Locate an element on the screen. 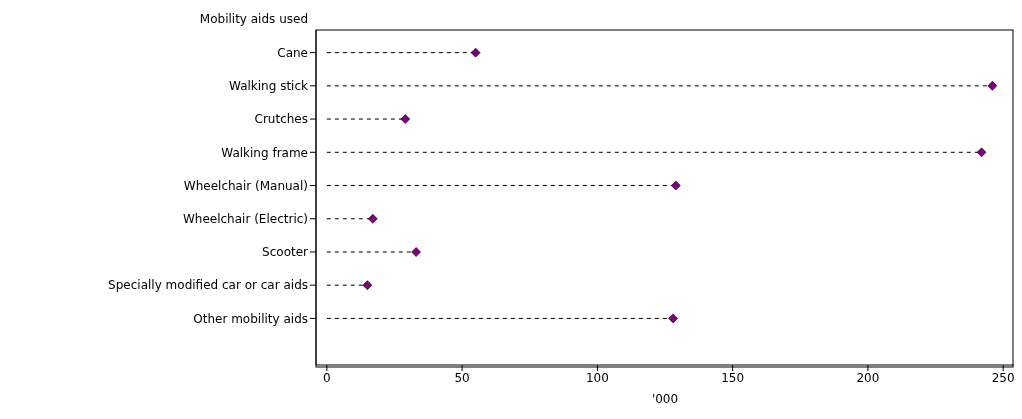 This screenshot has width=1022, height=419. y-tick-label: Crutches is located at coordinates (281, 119).